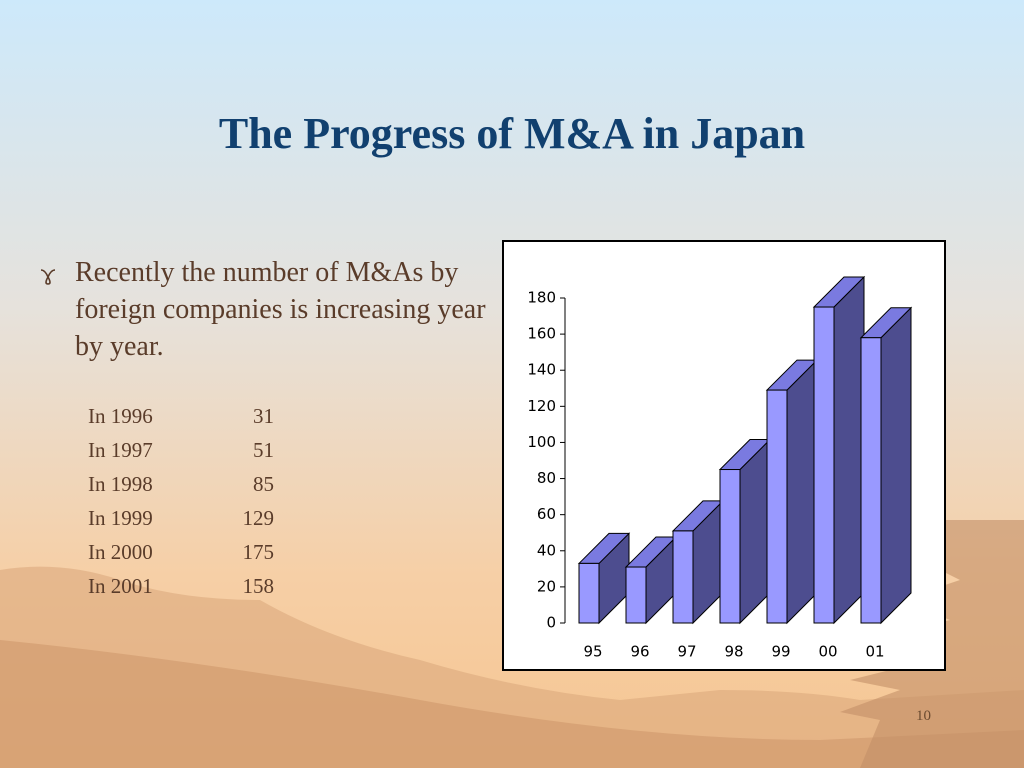  I want to click on x-tick-label: 96, so click(639, 652).